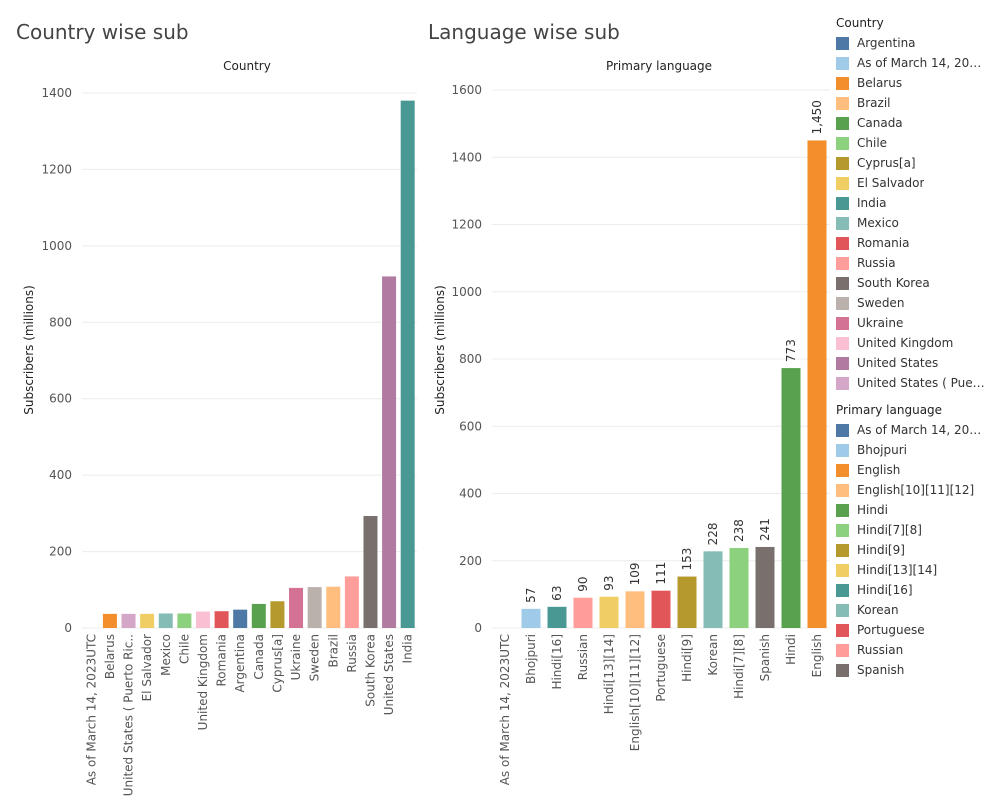 This screenshot has height=799, width=999. What do you see at coordinates (791, 649) in the screenshot?
I see `x-tick-label: Hindi` at bounding box center [791, 649].